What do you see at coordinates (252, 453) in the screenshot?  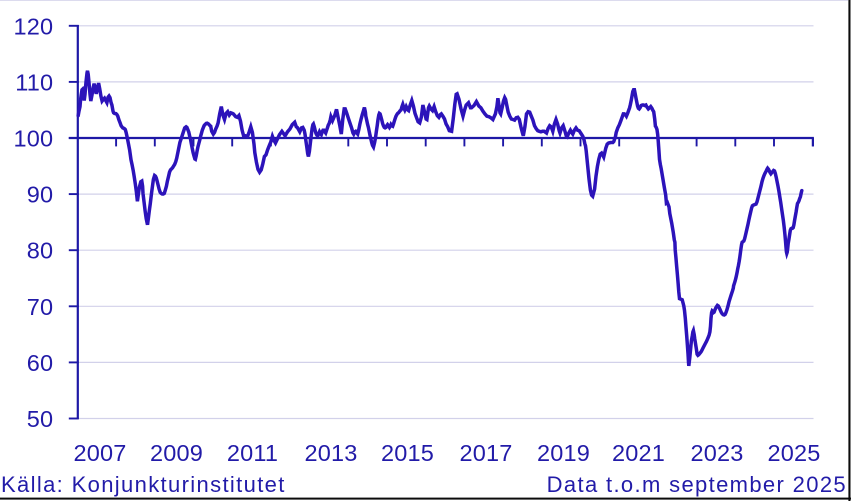 I see `svg-text: 2011` at bounding box center [252, 453].